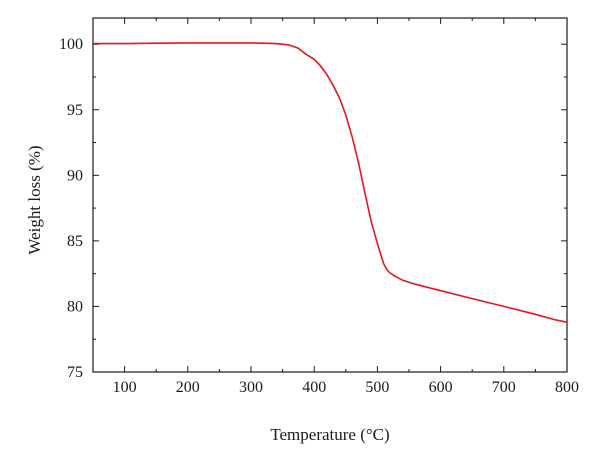 This screenshot has width=600, height=464. I want to click on y-tick-label: 90, so click(75, 175).